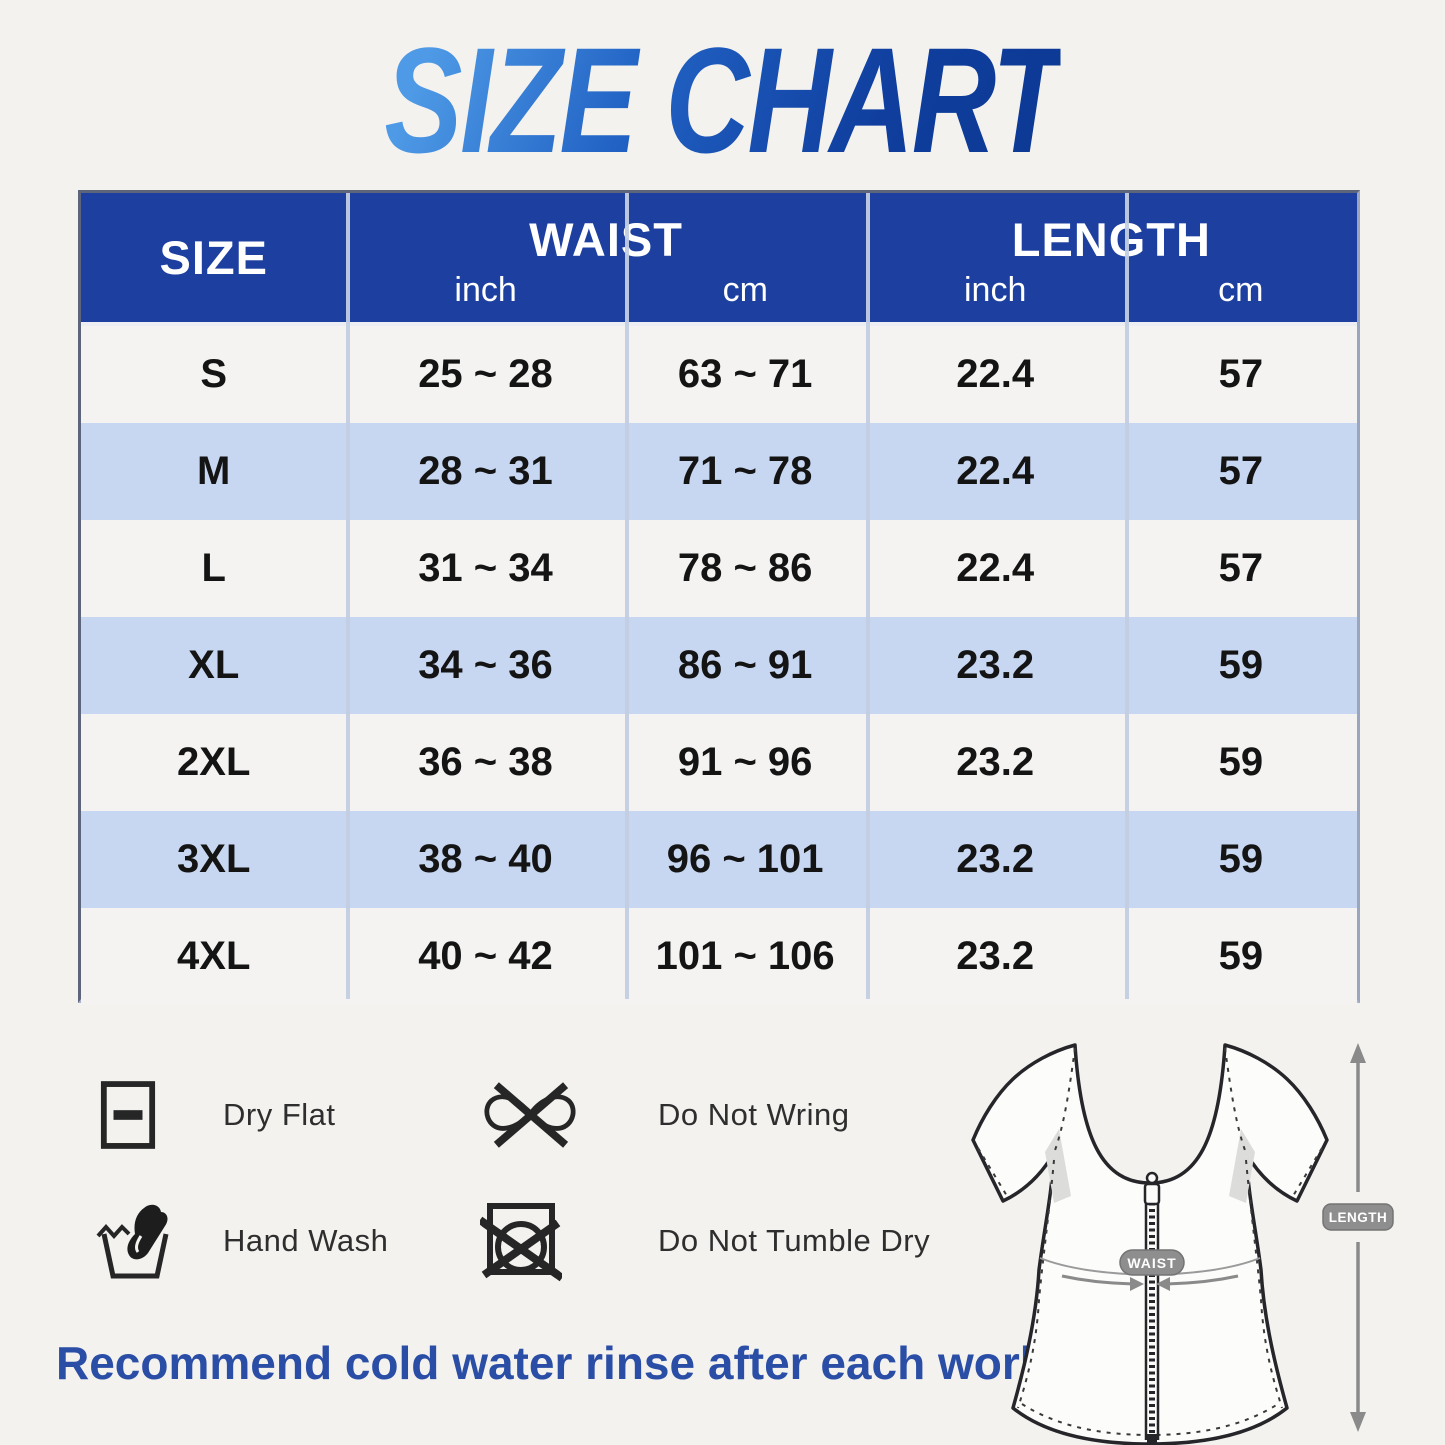  Describe the element at coordinates (995, 290) in the screenshot. I see `length-unit-inch: inch` at that location.